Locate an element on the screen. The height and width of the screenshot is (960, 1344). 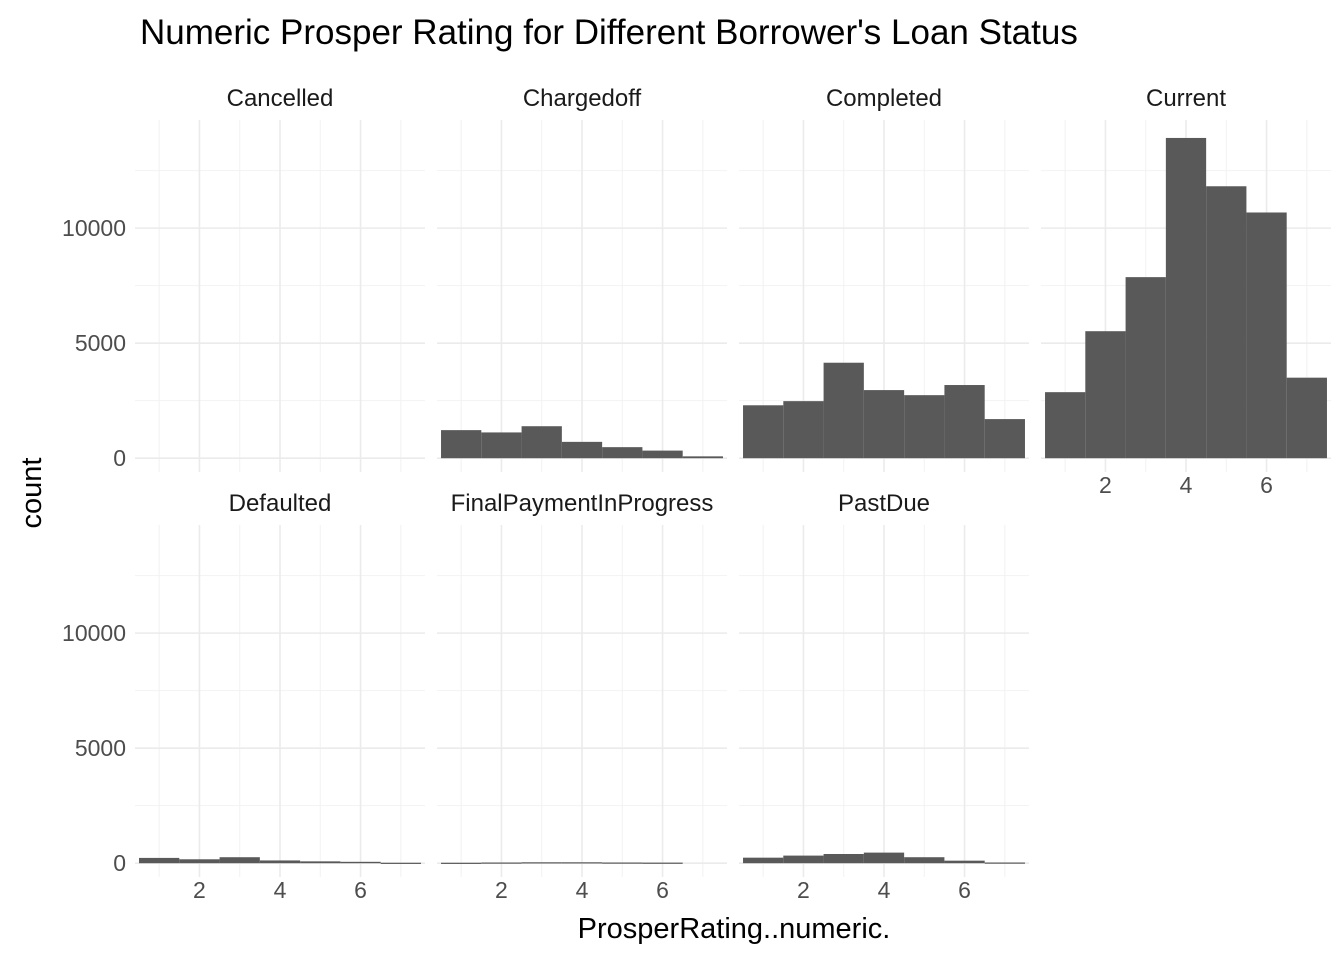
facet-strip-label: FinalPaymentInProgress is located at coordinates (582, 503).